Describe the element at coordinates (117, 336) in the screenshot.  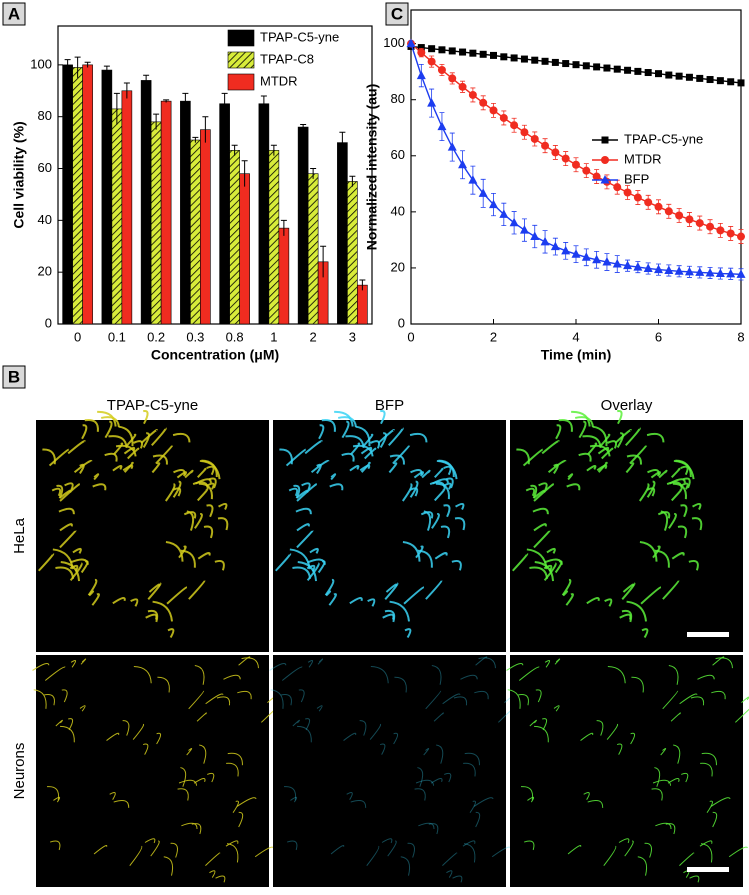
I see `x-tick-label: 0.1` at that location.